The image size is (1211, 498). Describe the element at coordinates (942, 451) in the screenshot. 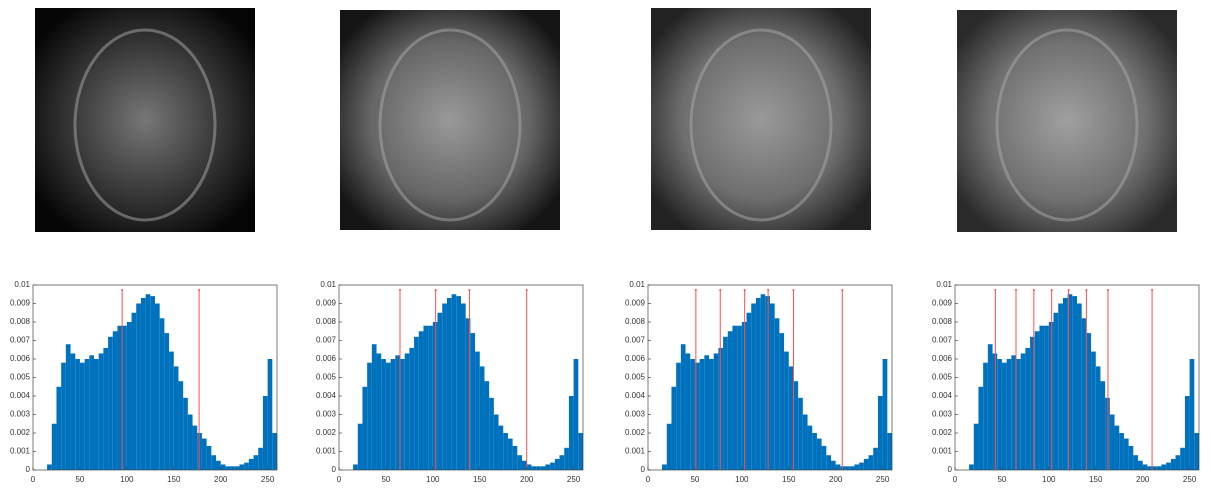

I see `y-tick-label: 0.001` at that location.